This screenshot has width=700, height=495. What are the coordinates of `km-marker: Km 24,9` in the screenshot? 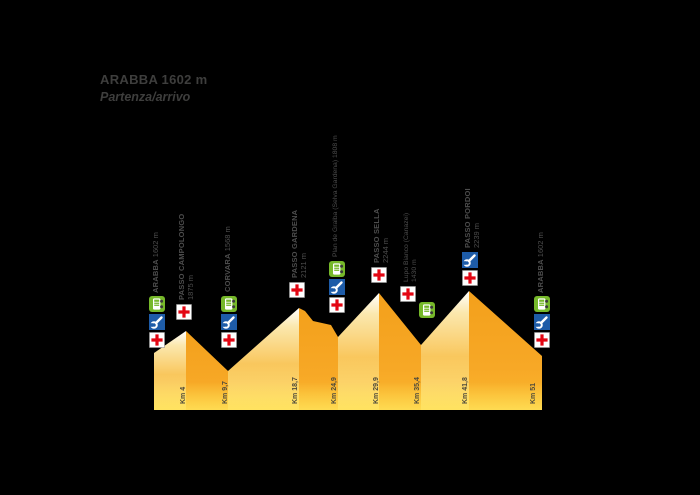 It's located at (334, 390).